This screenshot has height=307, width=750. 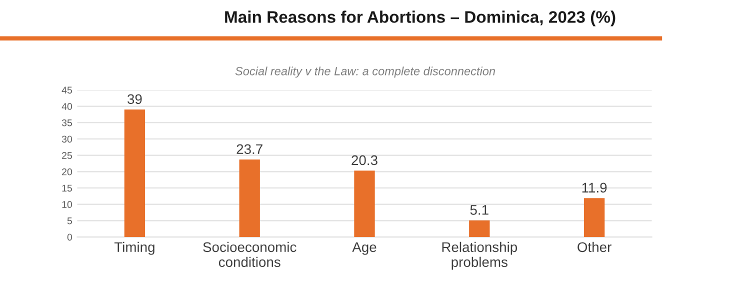 I want to click on x-tick-label: Age, so click(x=364, y=248).